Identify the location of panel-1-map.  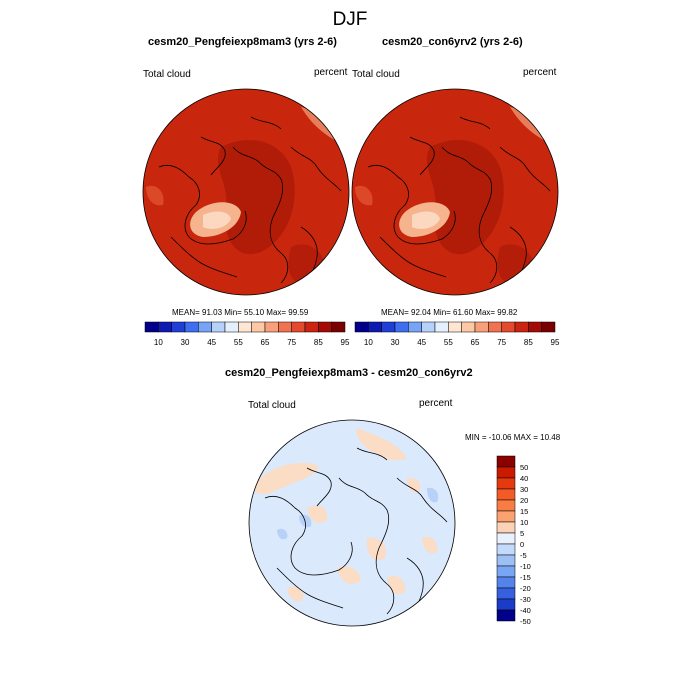
(246, 192).